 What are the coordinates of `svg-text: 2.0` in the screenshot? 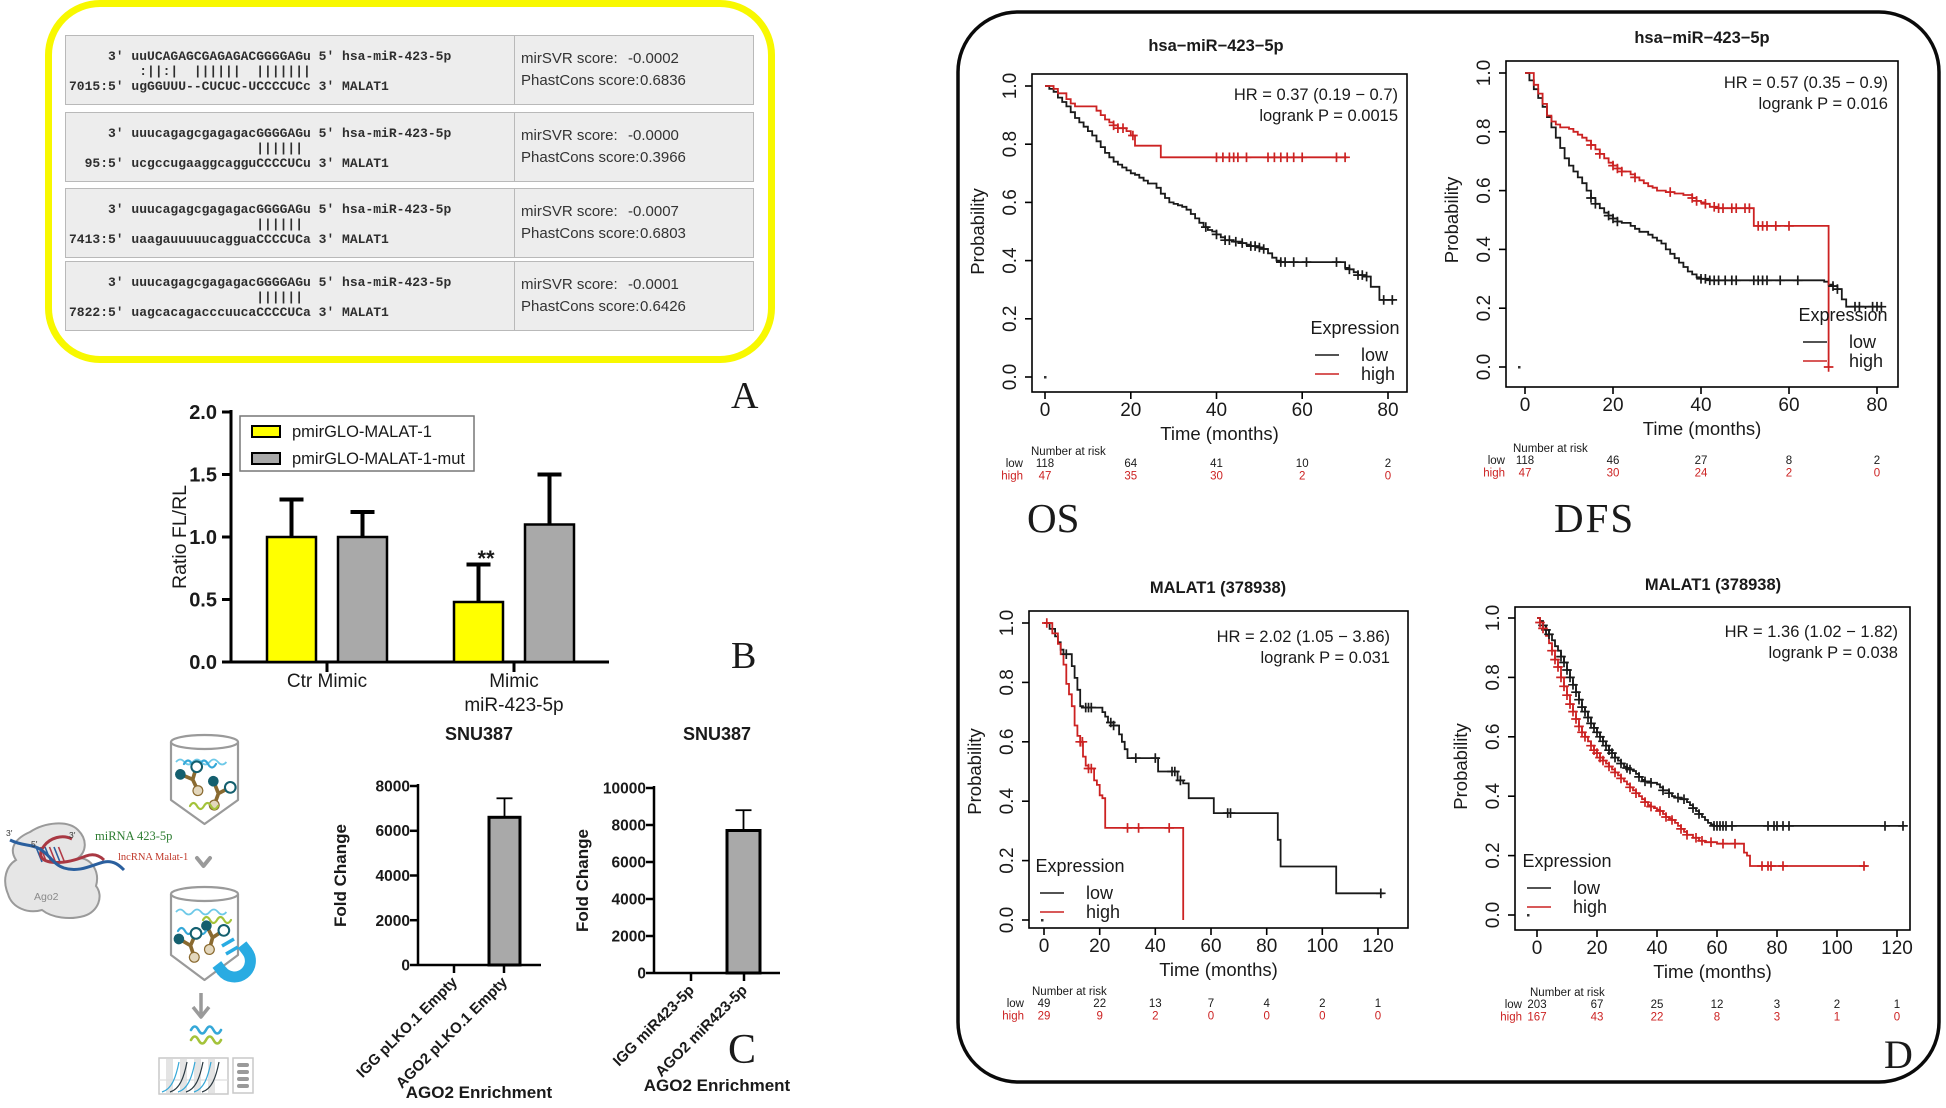 It's located at (203, 413).